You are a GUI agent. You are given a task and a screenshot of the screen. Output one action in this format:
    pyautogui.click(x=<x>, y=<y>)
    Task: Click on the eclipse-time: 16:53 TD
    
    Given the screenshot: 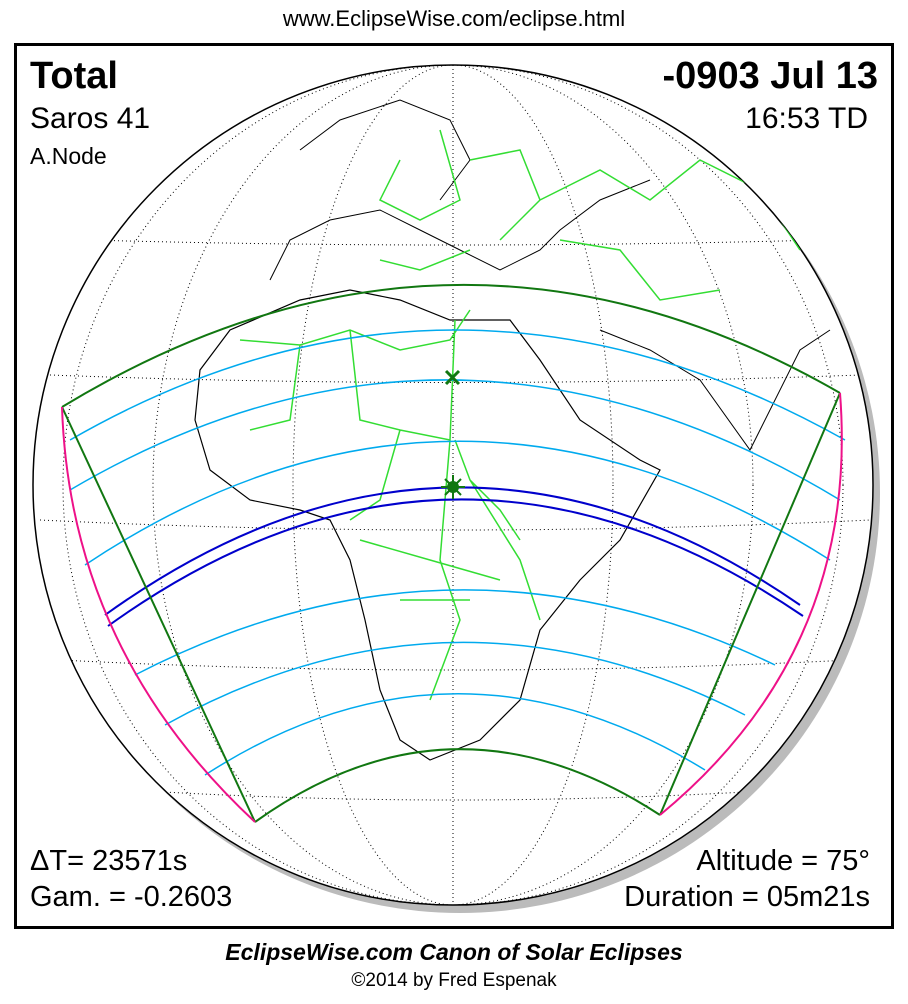 What is the action you would take?
    pyautogui.click(x=806, y=118)
    